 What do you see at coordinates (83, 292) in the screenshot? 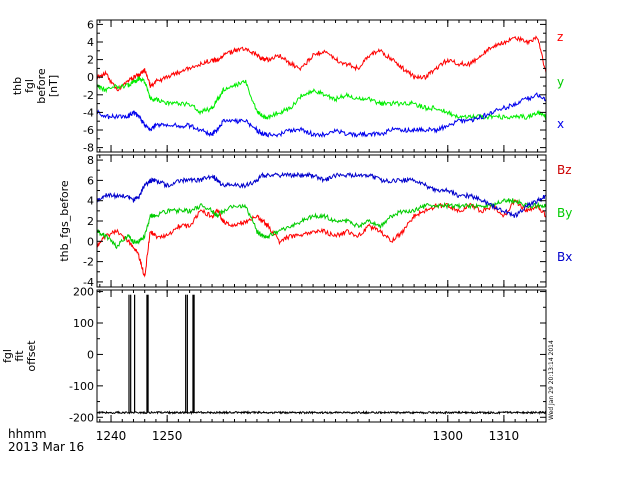
I see `y-tick-label: 200` at bounding box center [83, 292].